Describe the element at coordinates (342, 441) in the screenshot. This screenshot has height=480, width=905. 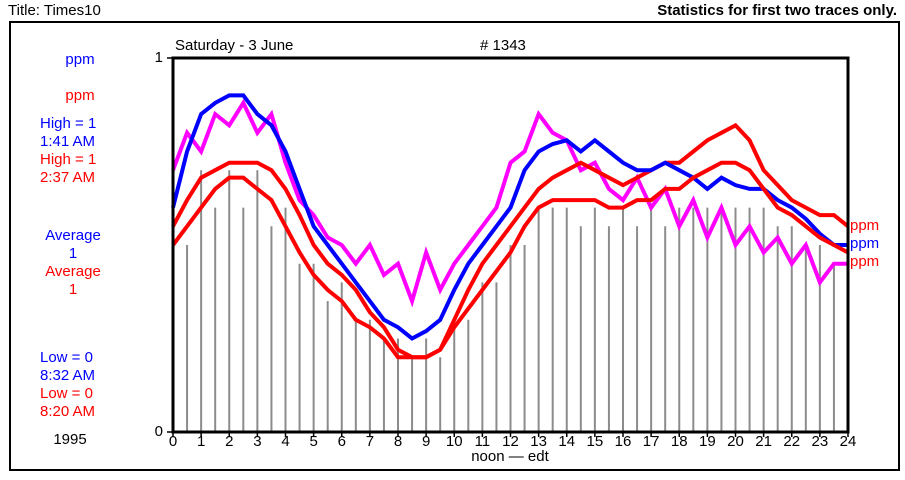
I see `x-tick-label: 6` at that location.